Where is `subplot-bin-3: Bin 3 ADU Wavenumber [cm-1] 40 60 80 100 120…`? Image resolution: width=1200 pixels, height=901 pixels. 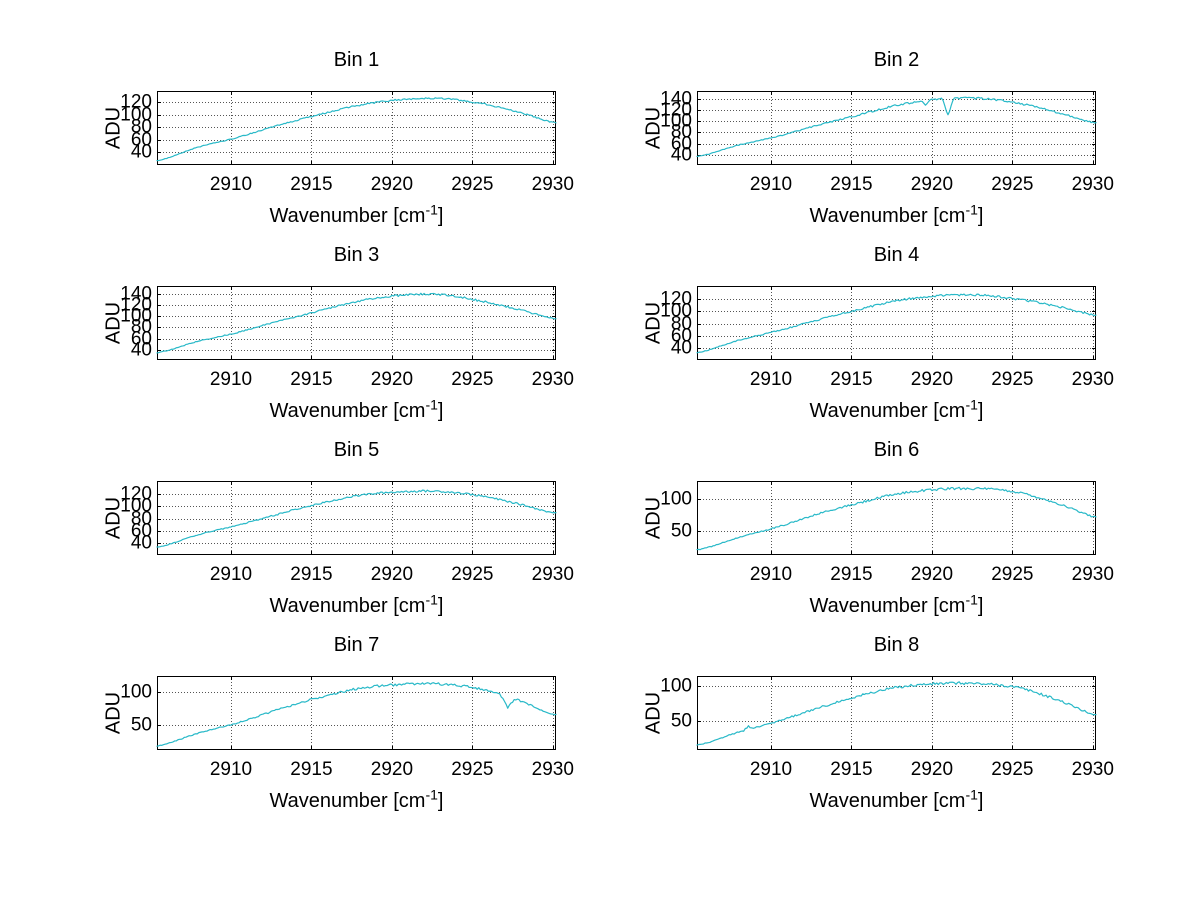 subplot-bin-3: Bin 3 ADU Wavenumber [cm-1] 40 60 80 100 120… is located at coordinates (338, 333).